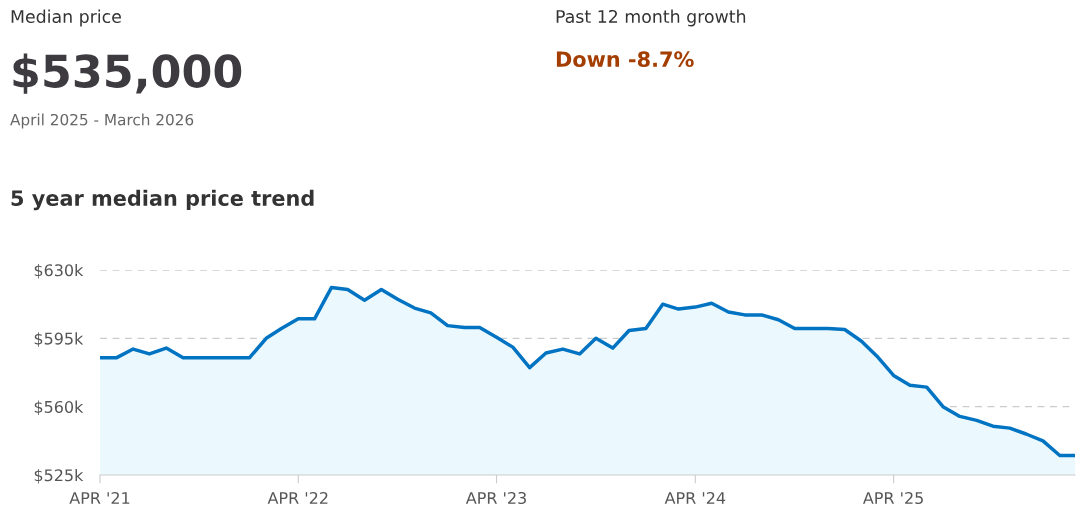  What do you see at coordinates (651, 18) in the screenshot?
I see `text: Past 12 month growth` at bounding box center [651, 18].